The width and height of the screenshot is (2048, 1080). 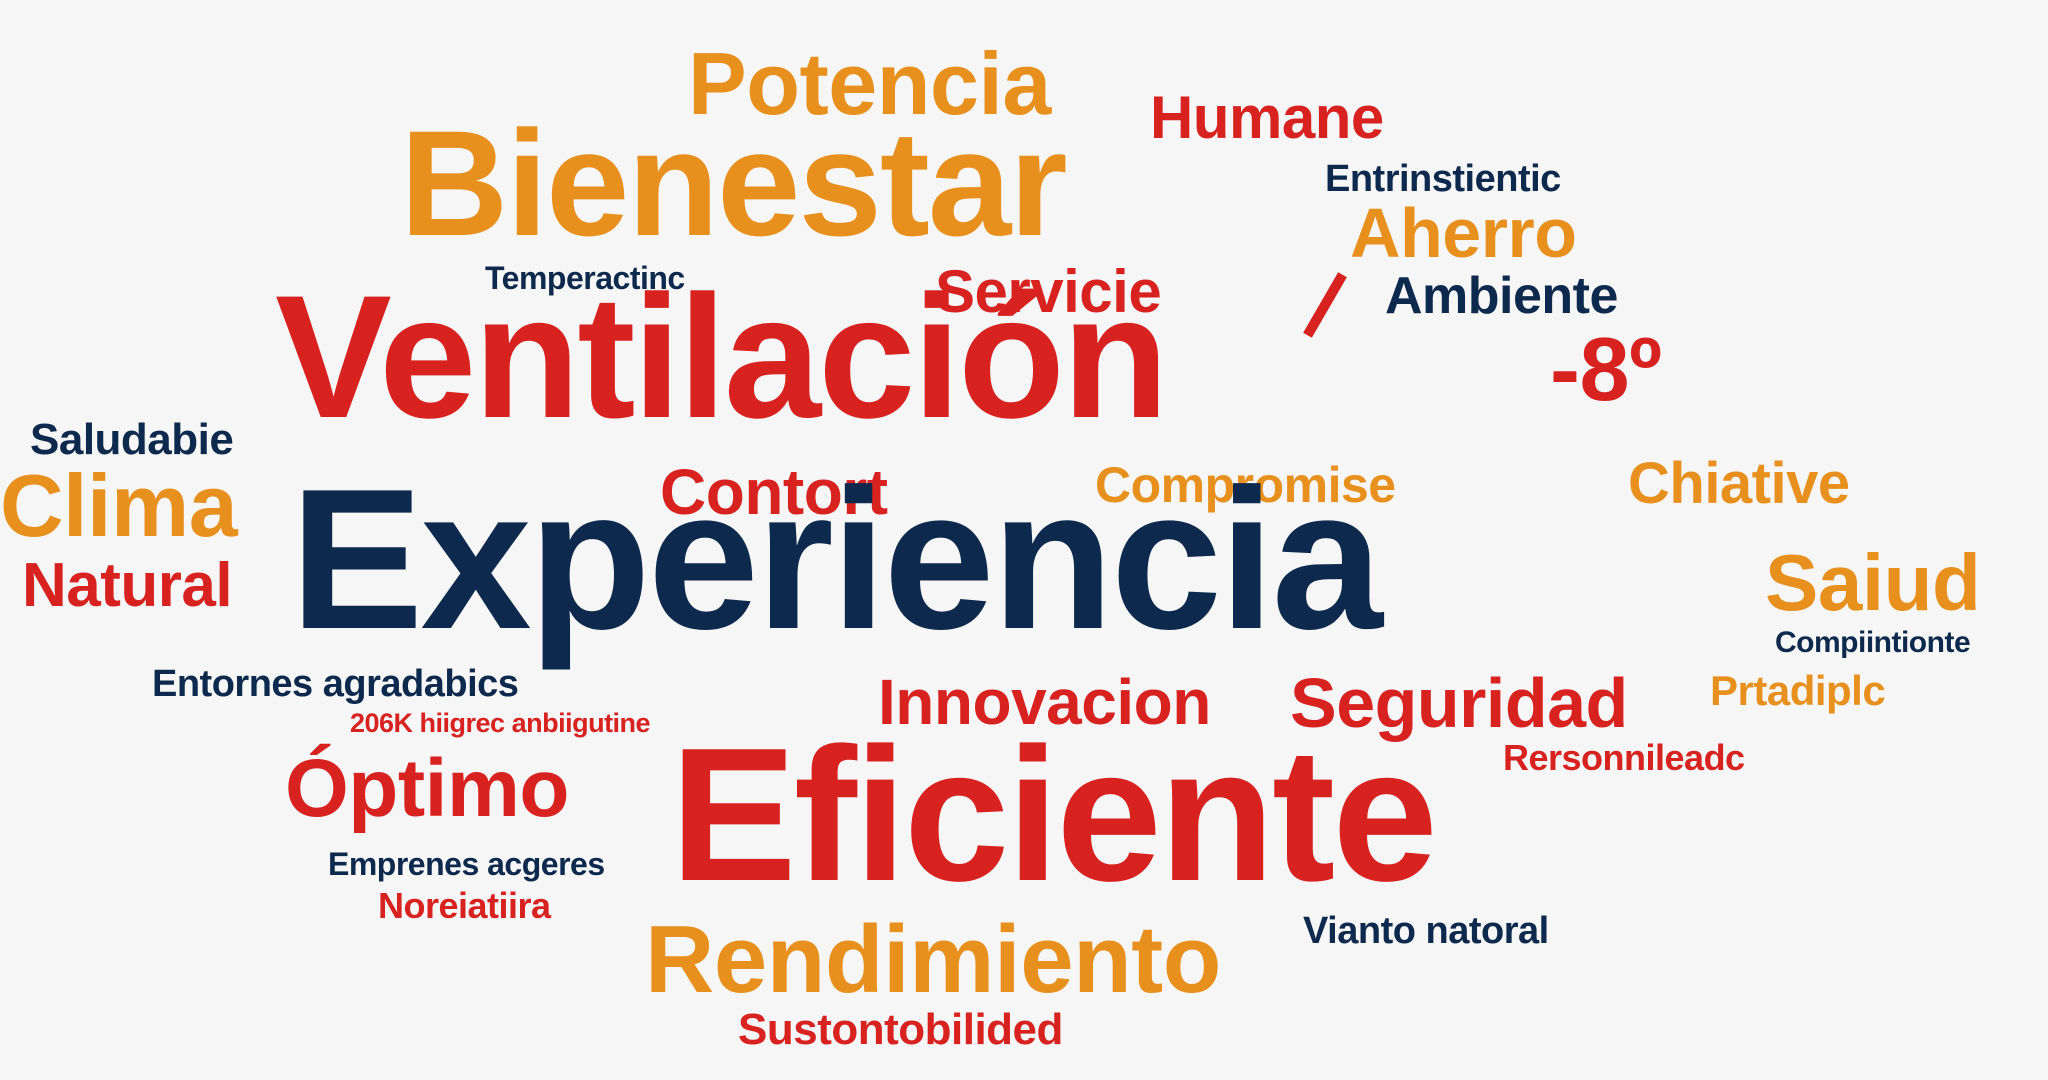 I want to click on word-hiigrec: 206K hiigrec anbiigutine, so click(x=500, y=723).